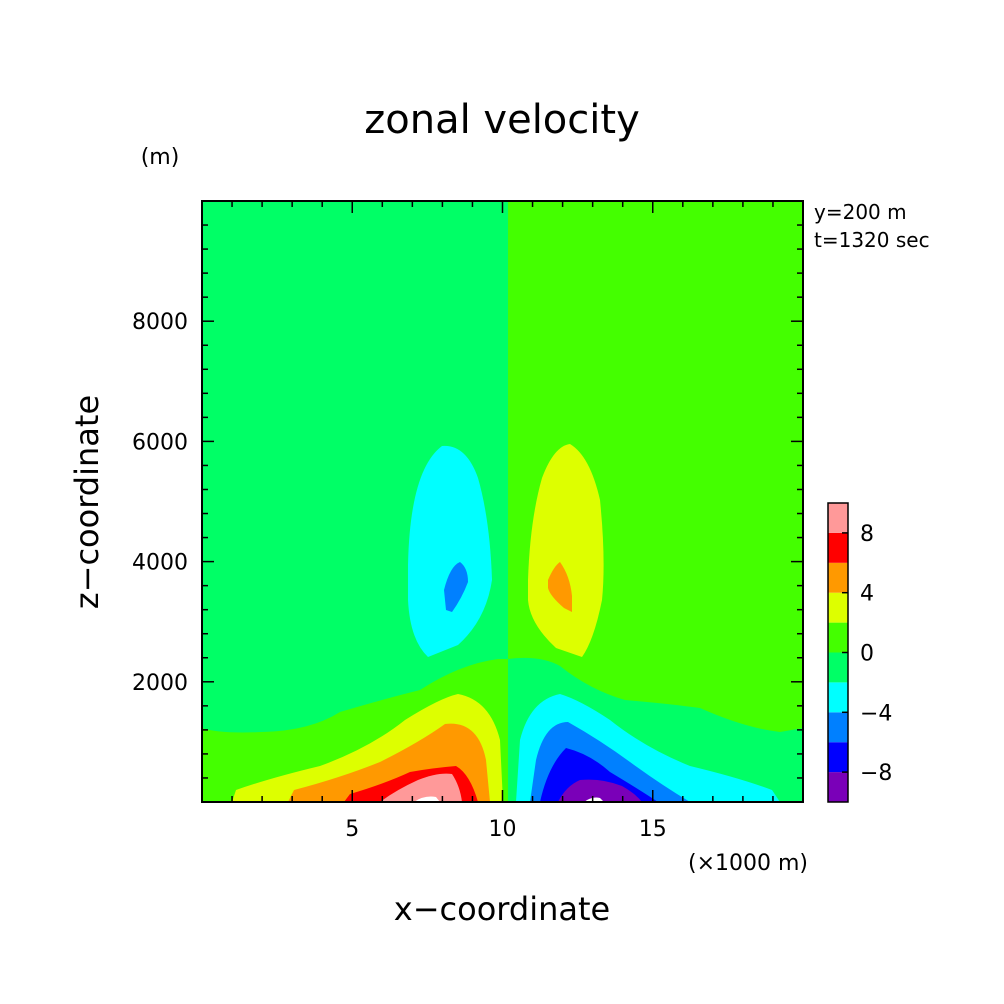  I want to click on contour-right-below-minus10, so click(594, 799).